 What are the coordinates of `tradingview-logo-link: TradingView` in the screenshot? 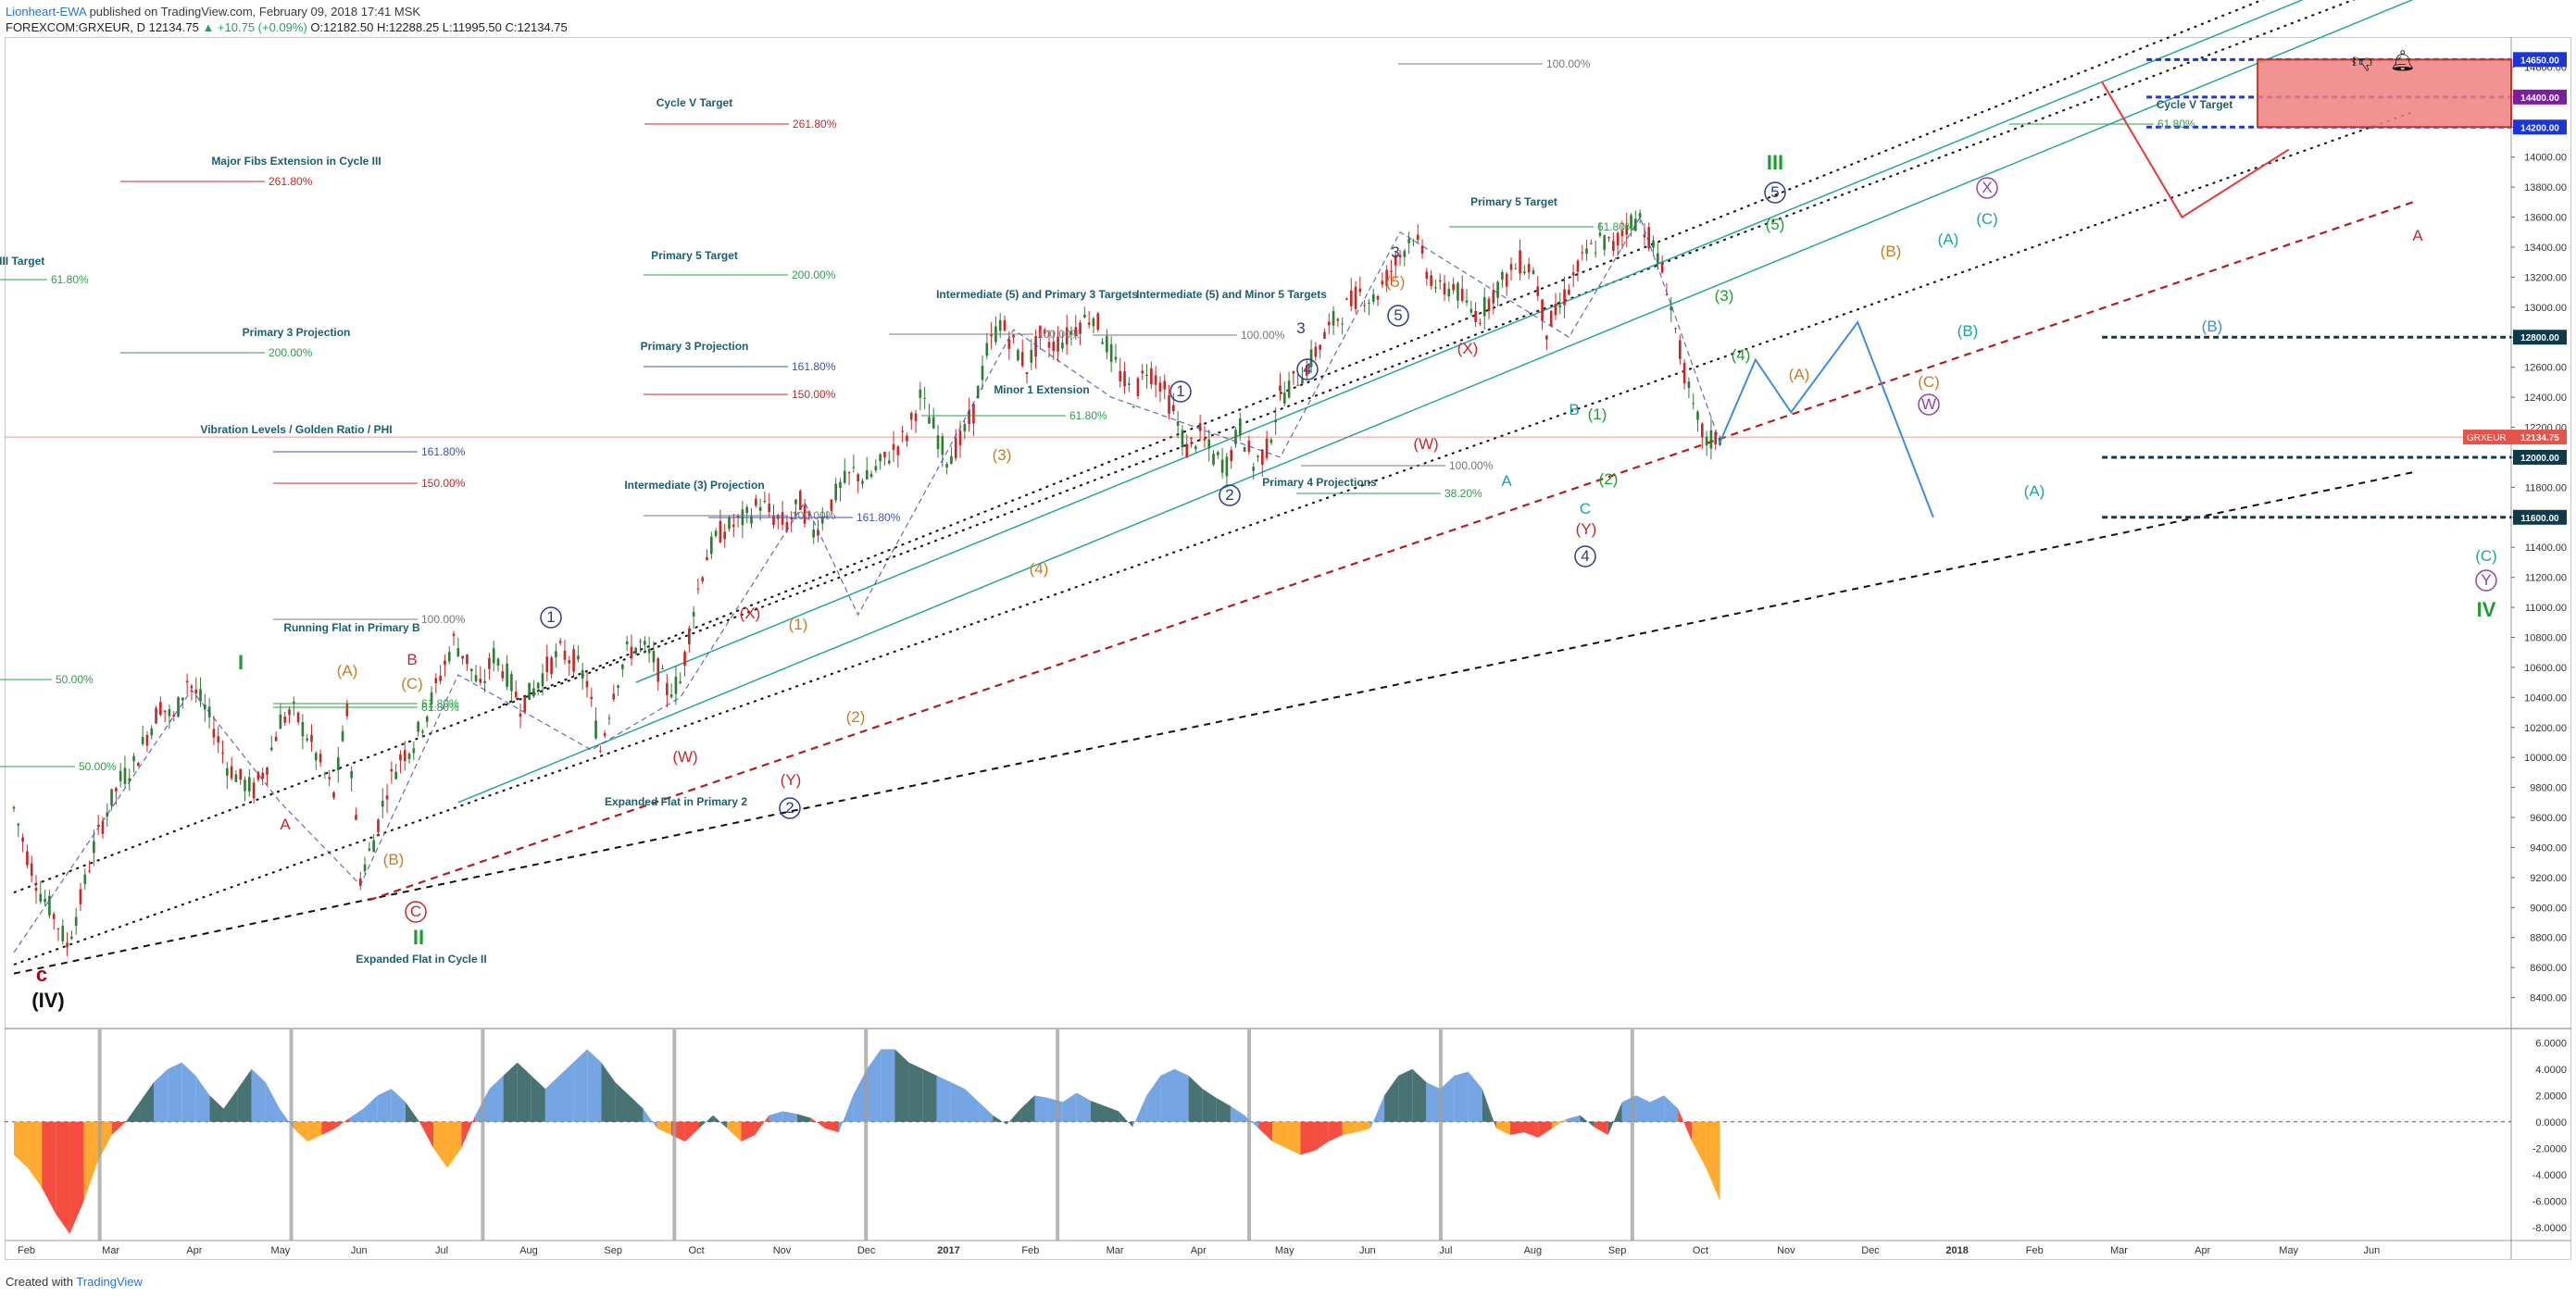 It's located at (109, 1282).